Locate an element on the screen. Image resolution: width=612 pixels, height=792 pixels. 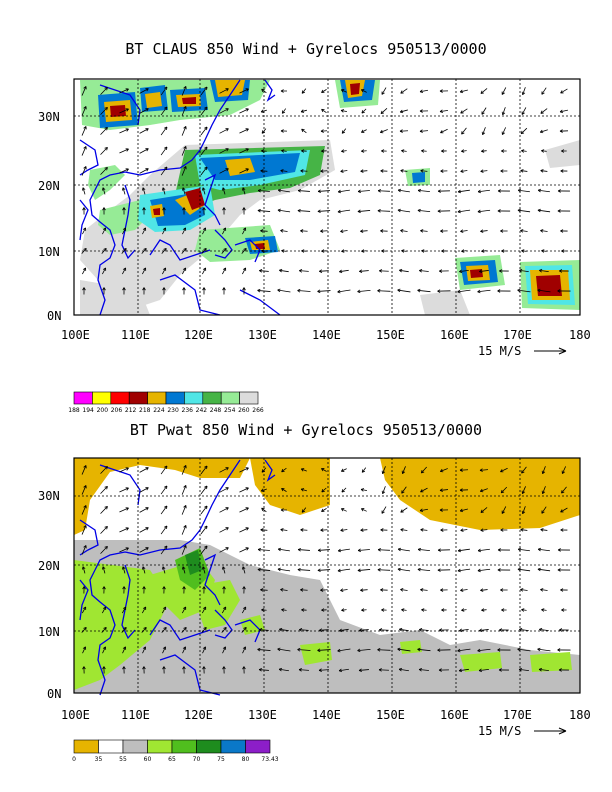
colorbar-swatch is located at coordinates (233, 746).